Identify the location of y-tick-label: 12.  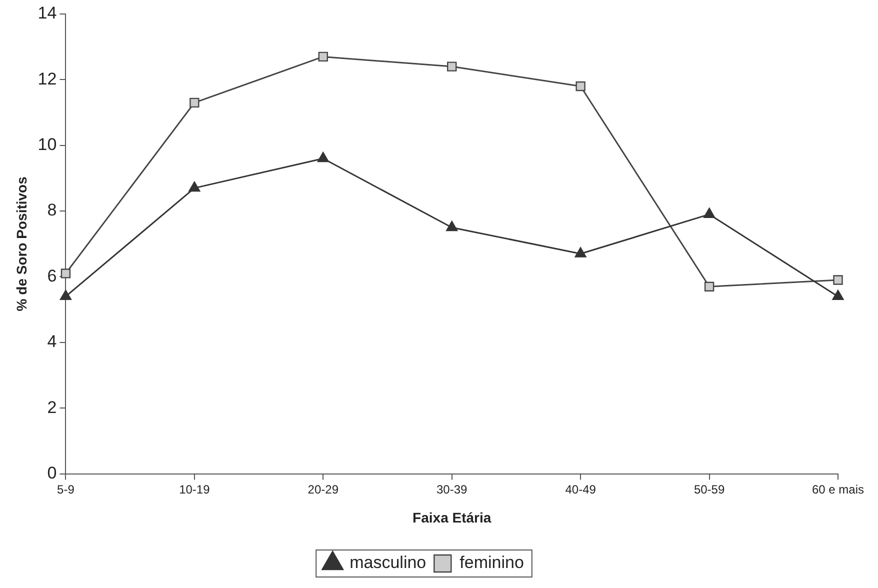
(47, 78).